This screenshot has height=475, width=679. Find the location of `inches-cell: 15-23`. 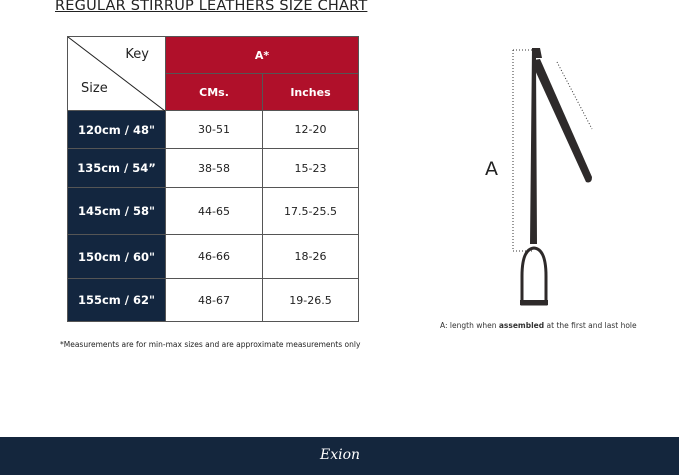

inches-cell: 15-23 is located at coordinates (310, 168).